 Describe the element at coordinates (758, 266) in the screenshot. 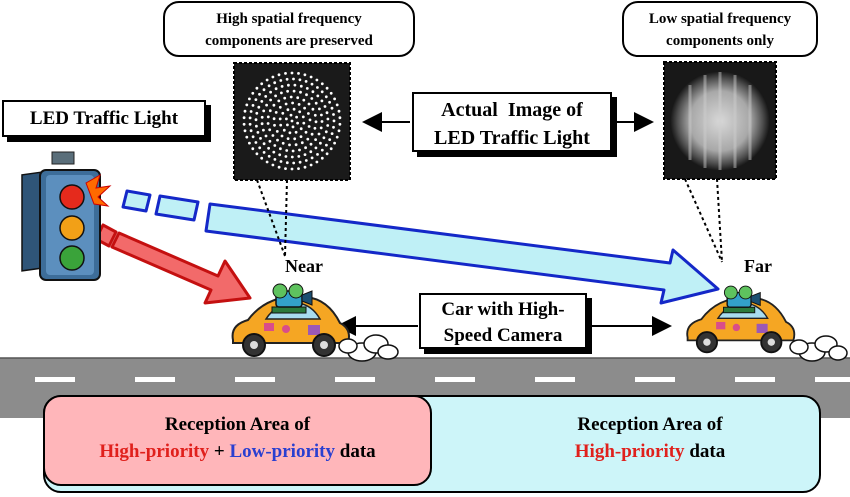

I see `far-label: Far` at that location.